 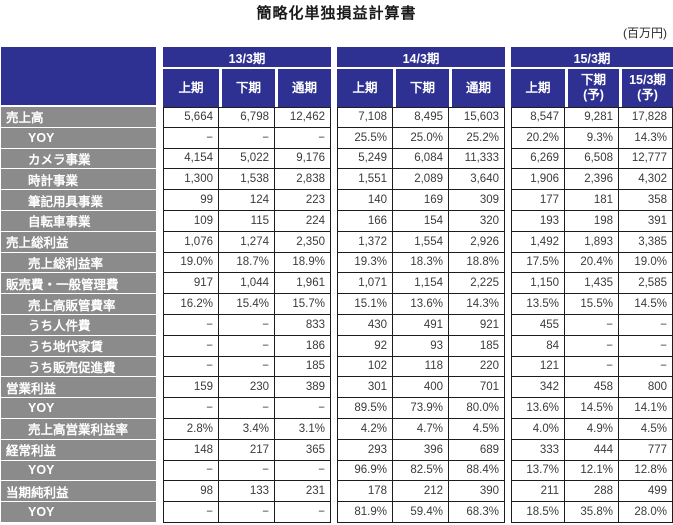 I want to click on value-cell: 15.5%, so click(x=592, y=304).